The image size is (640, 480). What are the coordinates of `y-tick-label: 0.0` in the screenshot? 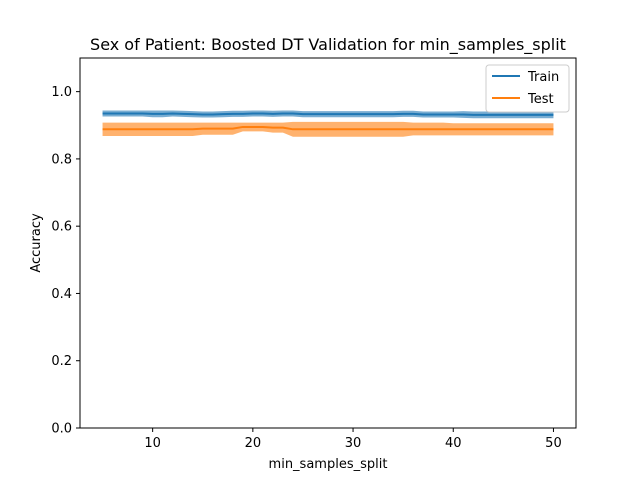 It's located at (61, 429).